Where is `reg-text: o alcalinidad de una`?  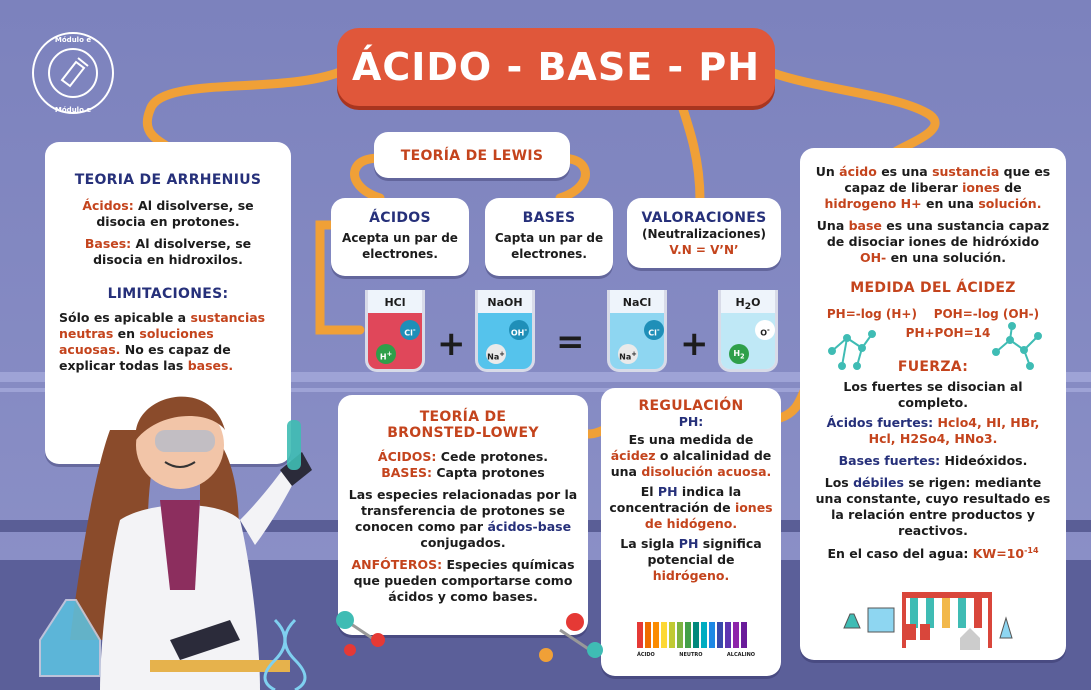
reg-text: o alcalinidad de una is located at coordinates (691, 463).